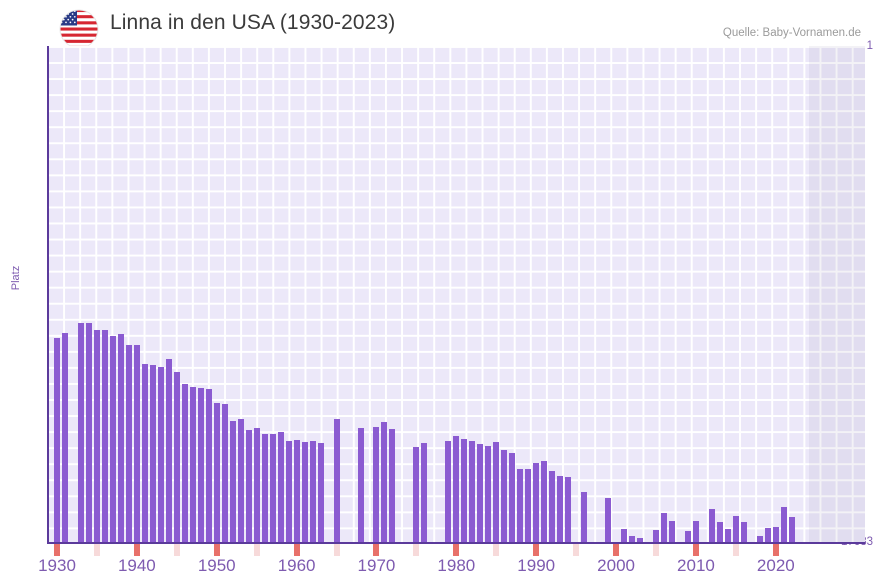 The image size is (873, 587). I want to click on x-axis-tick-label: 1960, so click(296, 565).